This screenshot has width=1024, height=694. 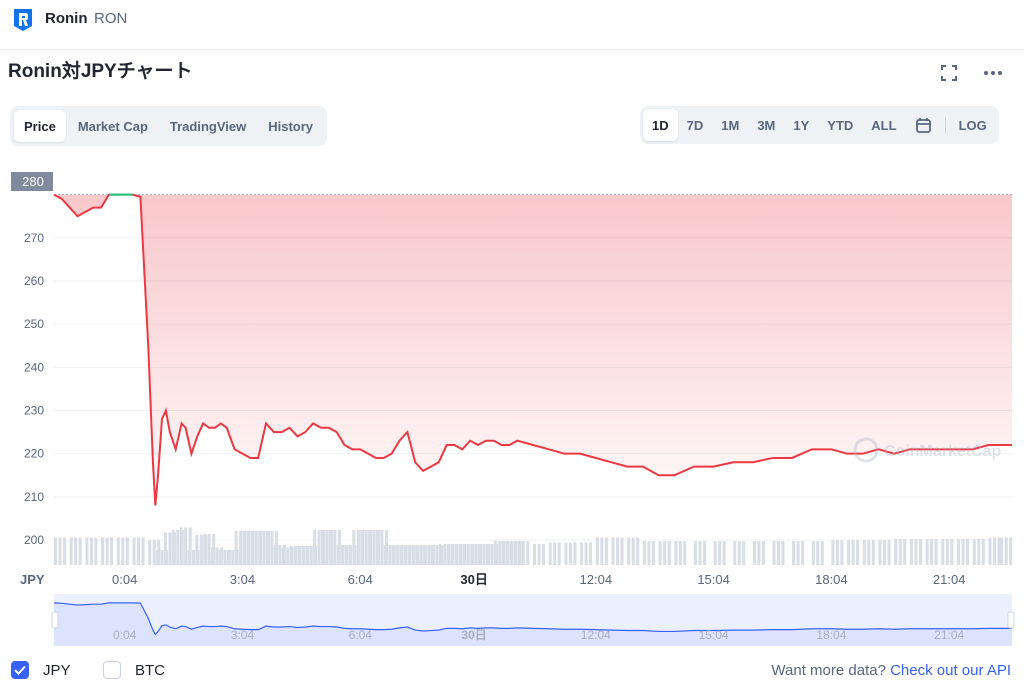 I want to click on x-tick-label: 0:04, so click(x=124, y=579).